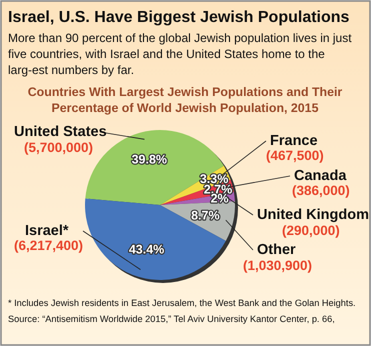  I want to click on slice-label: Canada, so click(321, 176).